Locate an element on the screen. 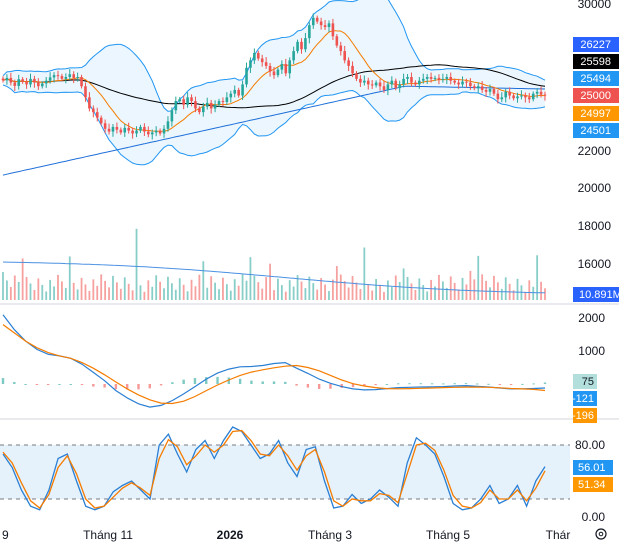  stochastic-panel is located at coordinates (285, 468).